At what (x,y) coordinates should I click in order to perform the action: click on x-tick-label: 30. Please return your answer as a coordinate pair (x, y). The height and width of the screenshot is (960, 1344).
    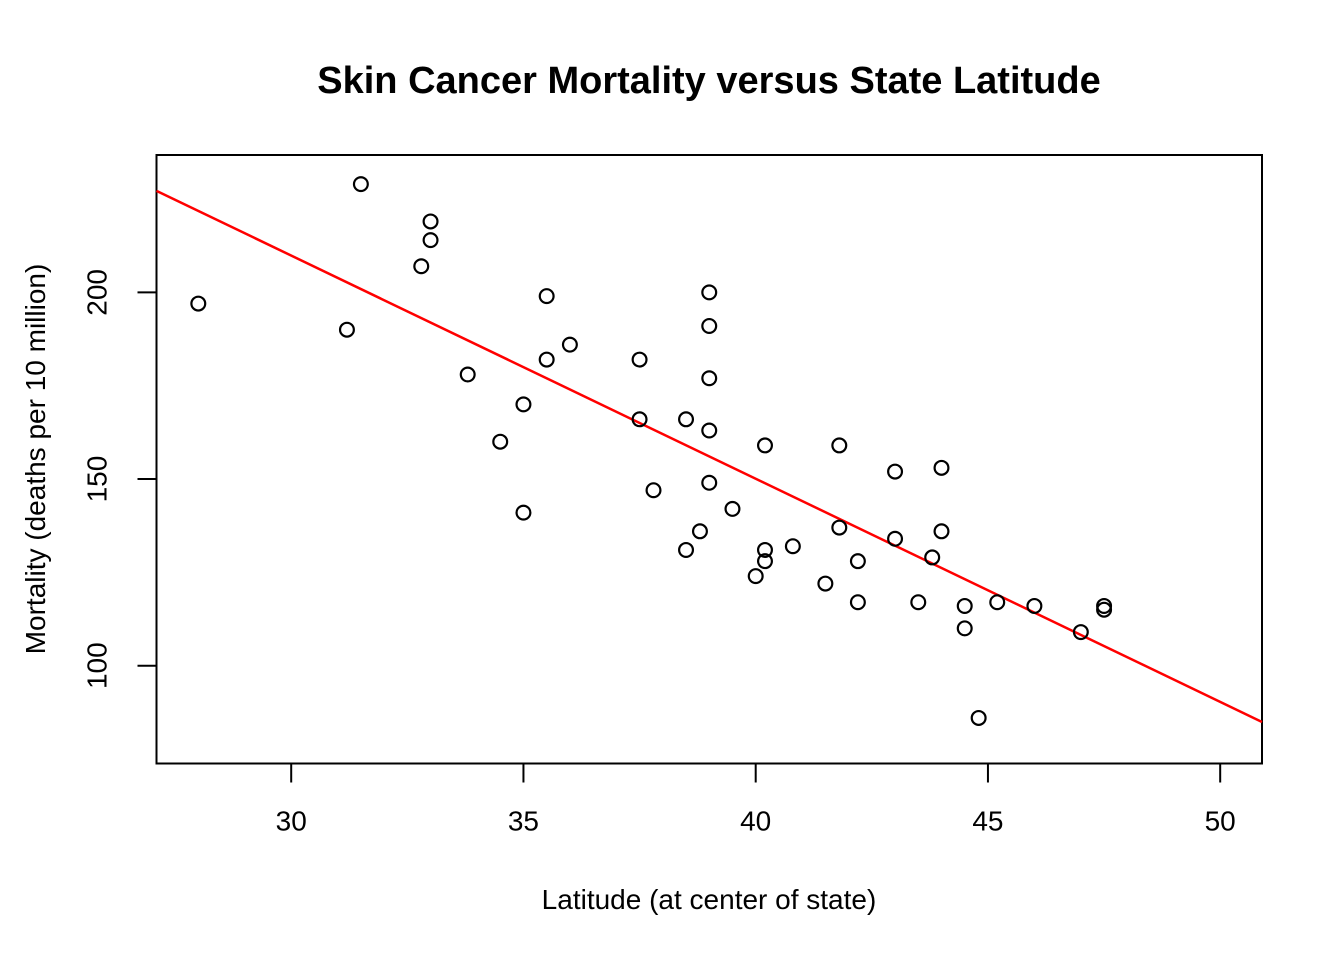
    Looking at the image, I should click on (291, 821).